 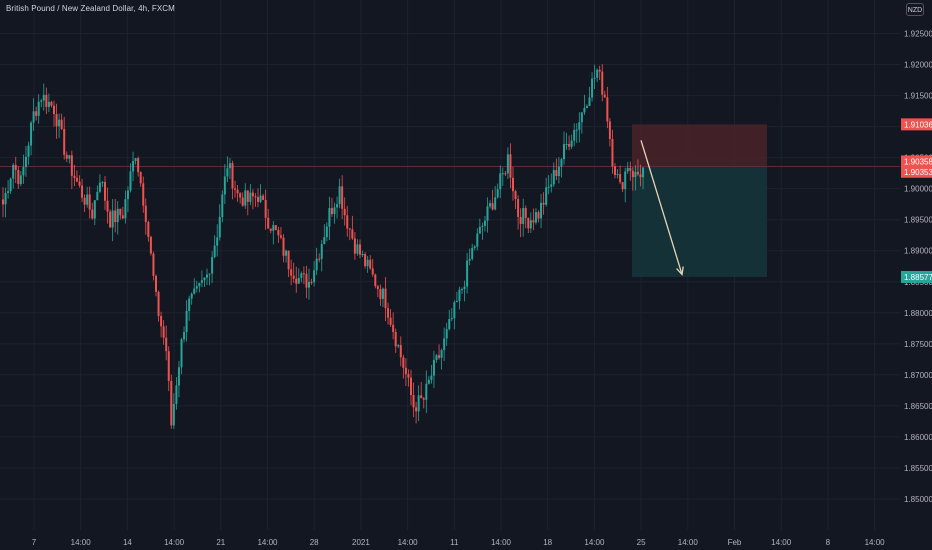 I want to click on currency-badge: NZD, so click(x=915, y=9).